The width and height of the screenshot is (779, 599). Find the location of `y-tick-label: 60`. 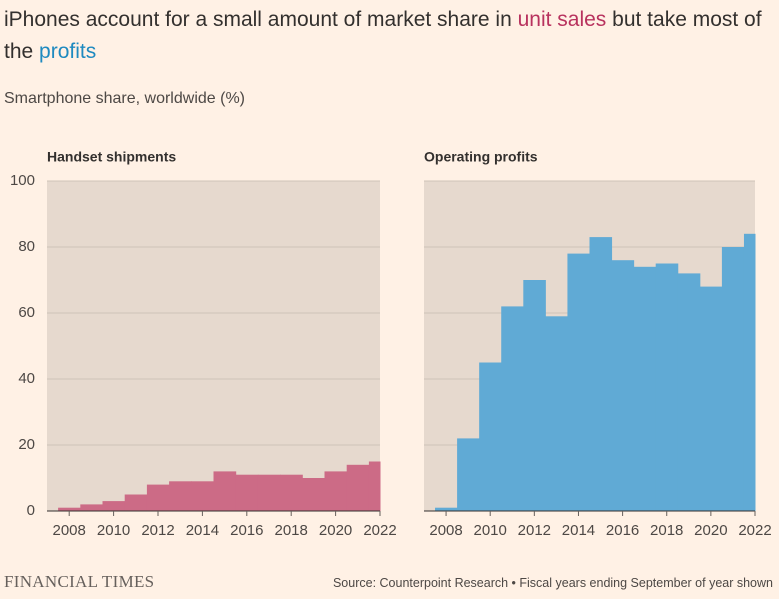

y-tick-label: 60 is located at coordinates (26, 312).